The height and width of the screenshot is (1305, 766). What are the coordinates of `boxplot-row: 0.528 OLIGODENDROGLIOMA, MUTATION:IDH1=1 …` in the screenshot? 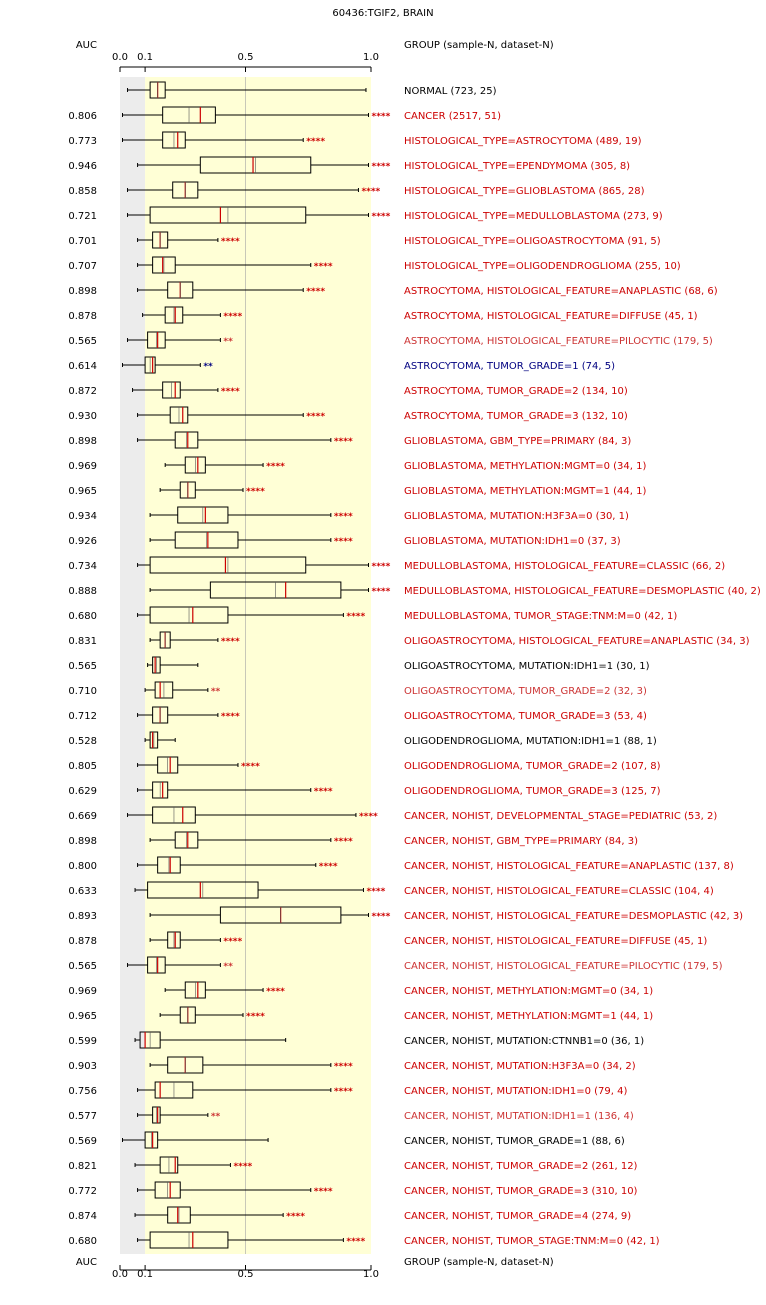 It's located at (362, 740).